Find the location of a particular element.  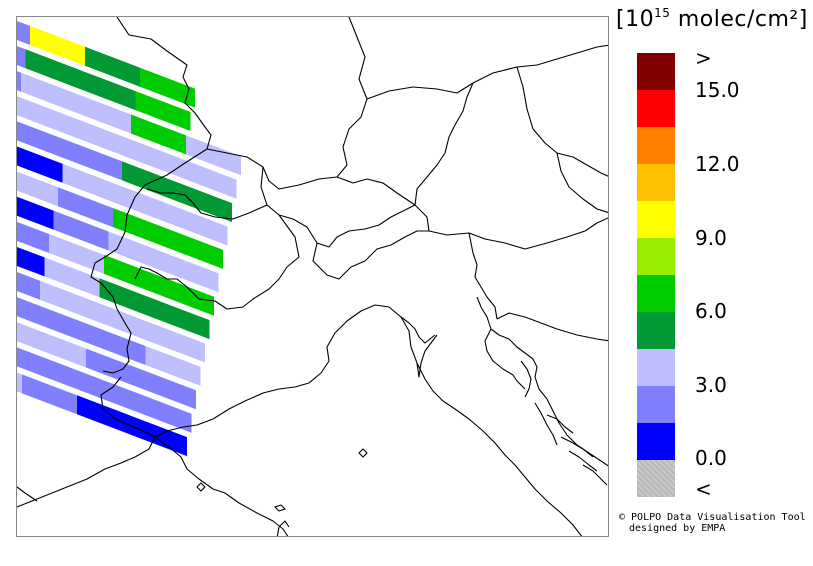

credit-line-1: © POLPO Data Visualisation Tool is located at coordinates (712, 517).